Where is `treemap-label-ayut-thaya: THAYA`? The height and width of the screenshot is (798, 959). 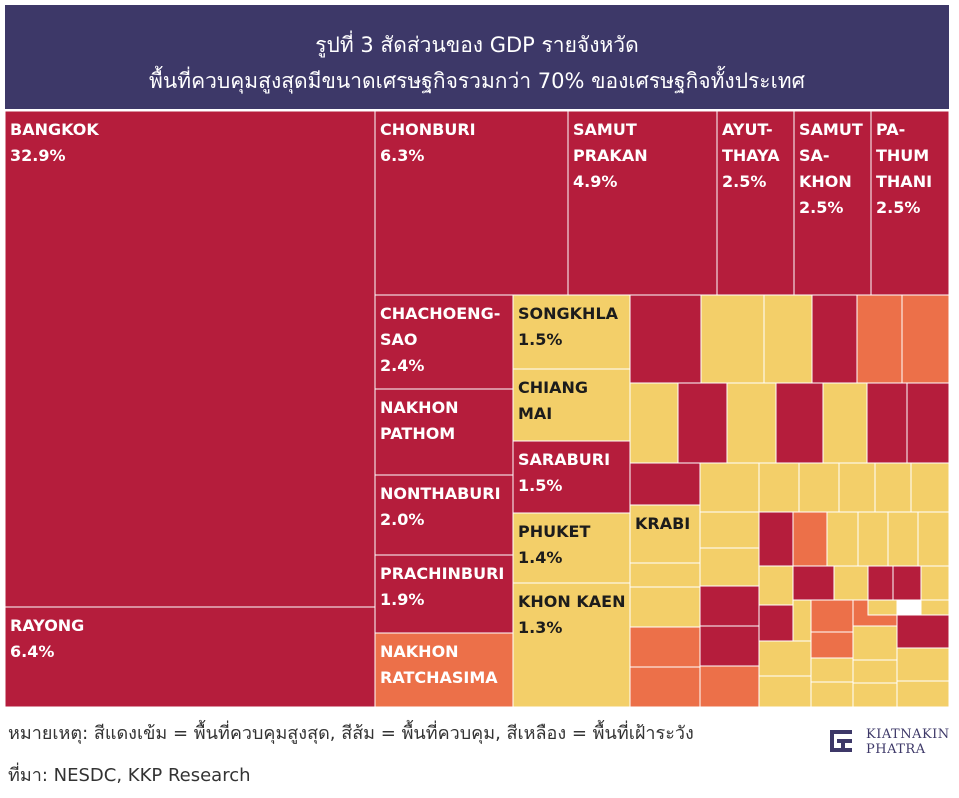
treemap-label-ayut-thaya: THAYA is located at coordinates (751, 155).